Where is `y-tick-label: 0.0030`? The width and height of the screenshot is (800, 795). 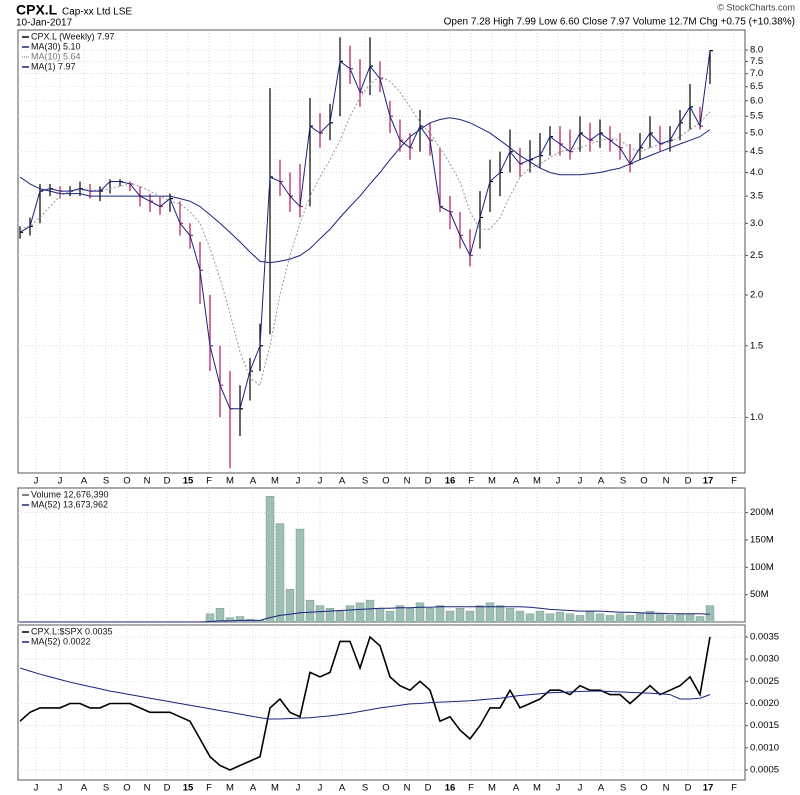
y-tick-label: 0.0030 is located at coordinates (764, 659).